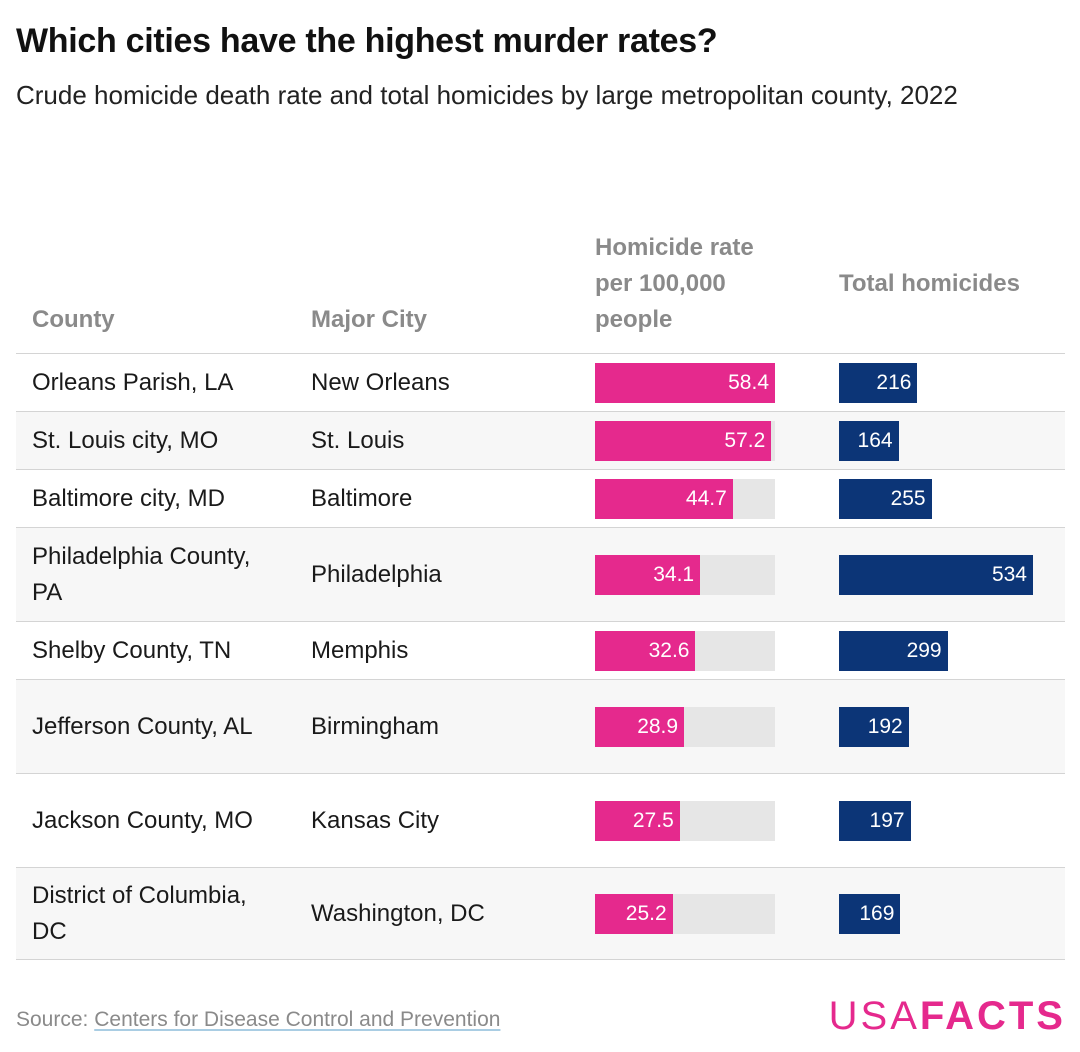  What do you see at coordinates (128, 498) in the screenshot?
I see `county-cell: Baltimore city, MD` at bounding box center [128, 498].